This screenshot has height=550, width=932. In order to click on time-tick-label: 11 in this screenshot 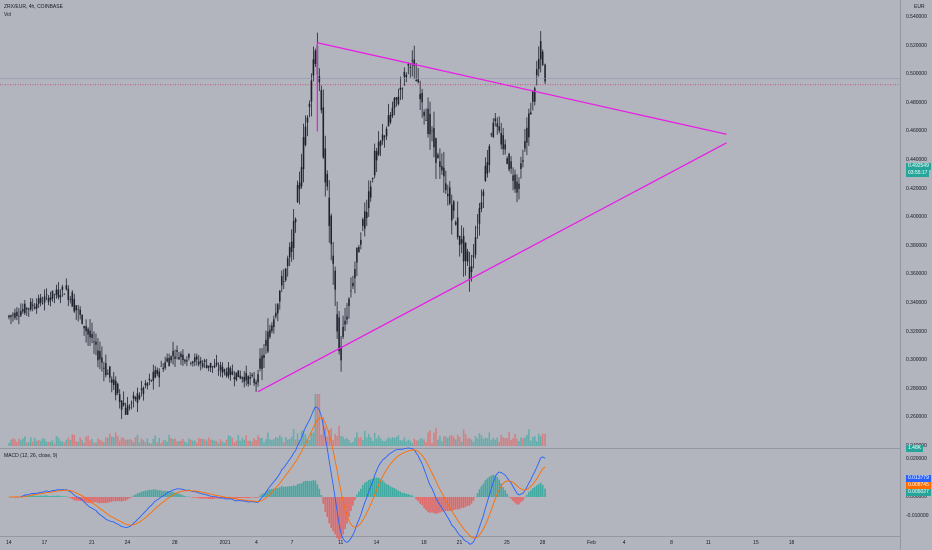, I will do `click(708, 543)`.